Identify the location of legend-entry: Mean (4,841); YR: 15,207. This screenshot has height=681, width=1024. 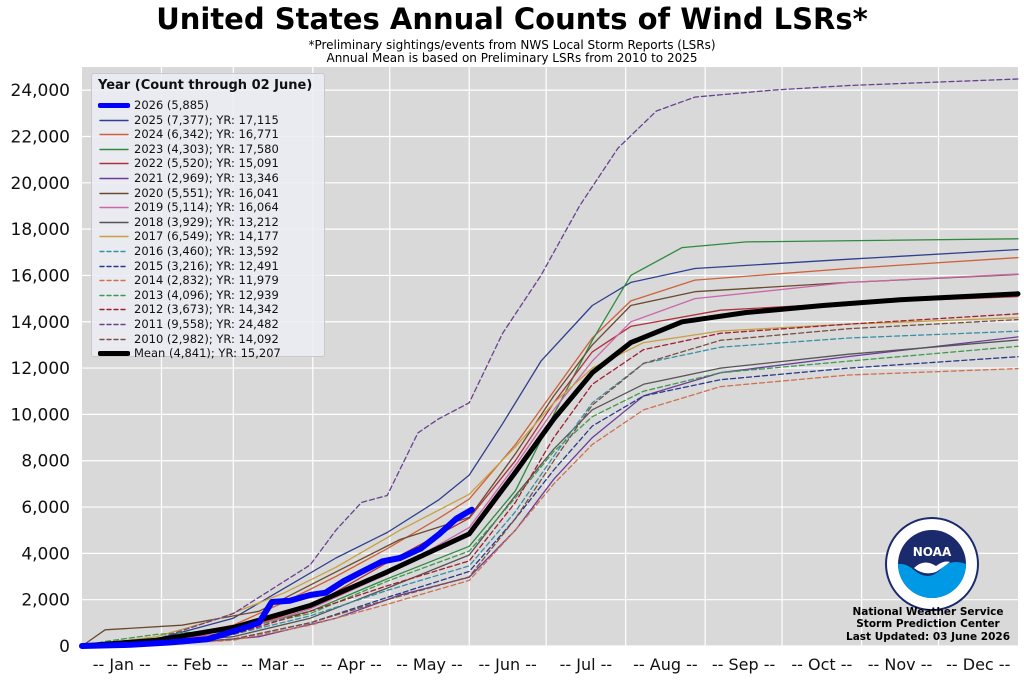
(211, 353).